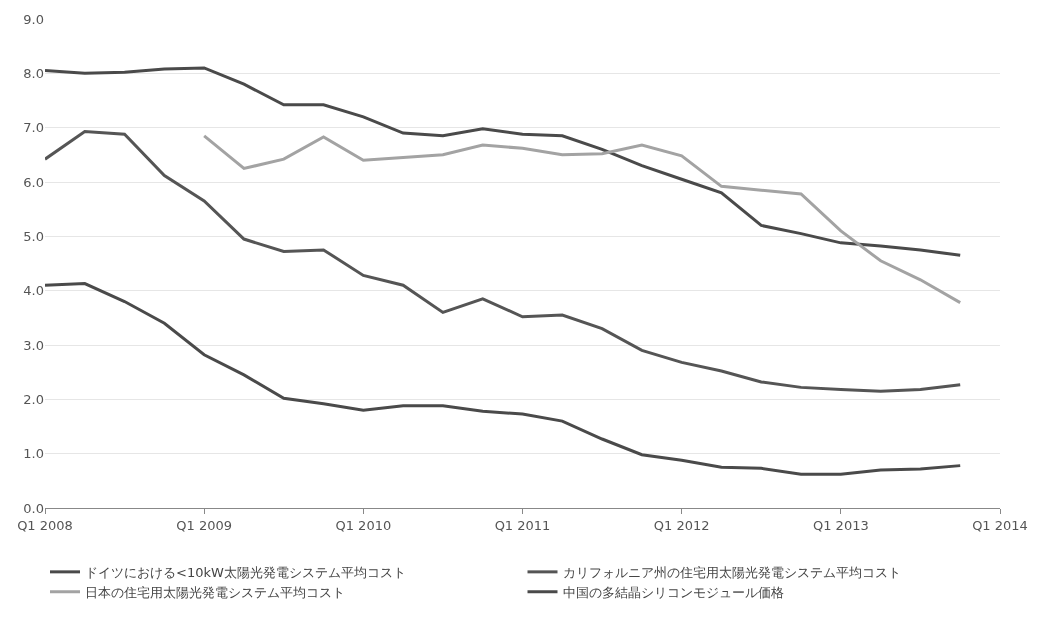 This screenshot has width=1040, height=619. Describe the element at coordinates (33, 345) in the screenshot. I see `y-tick-label: 3.0` at that location.